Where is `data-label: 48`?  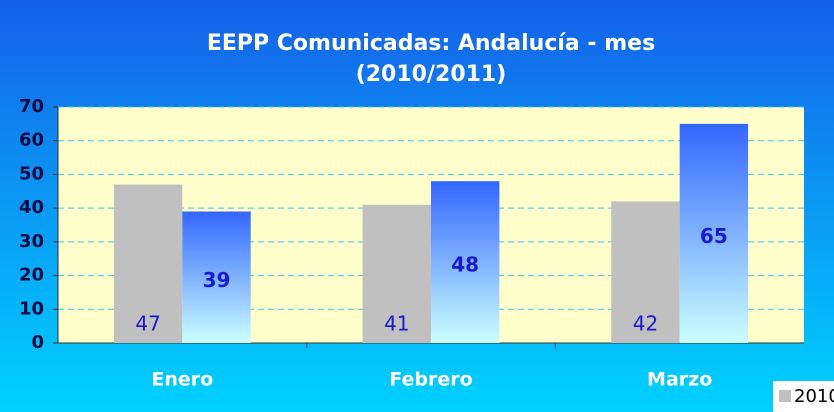 data-label: 48 is located at coordinates (465, 265).